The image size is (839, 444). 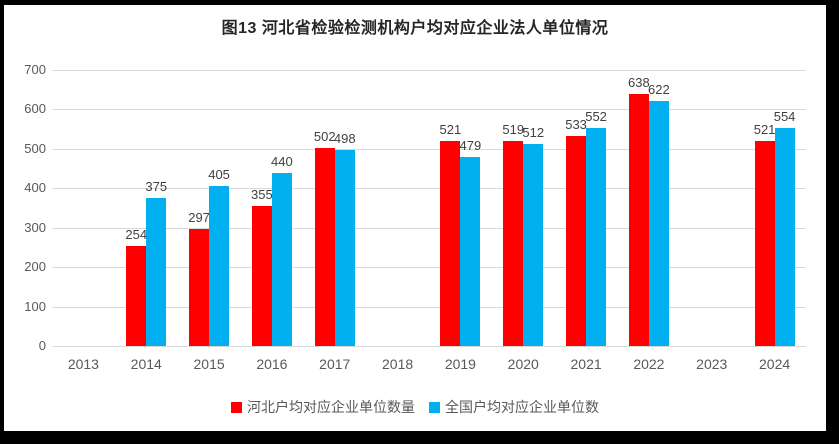 What do you see at coordinates (281, 259) in the screenshot?
I see `bar-national-2016` at bounding box center [281, 259].